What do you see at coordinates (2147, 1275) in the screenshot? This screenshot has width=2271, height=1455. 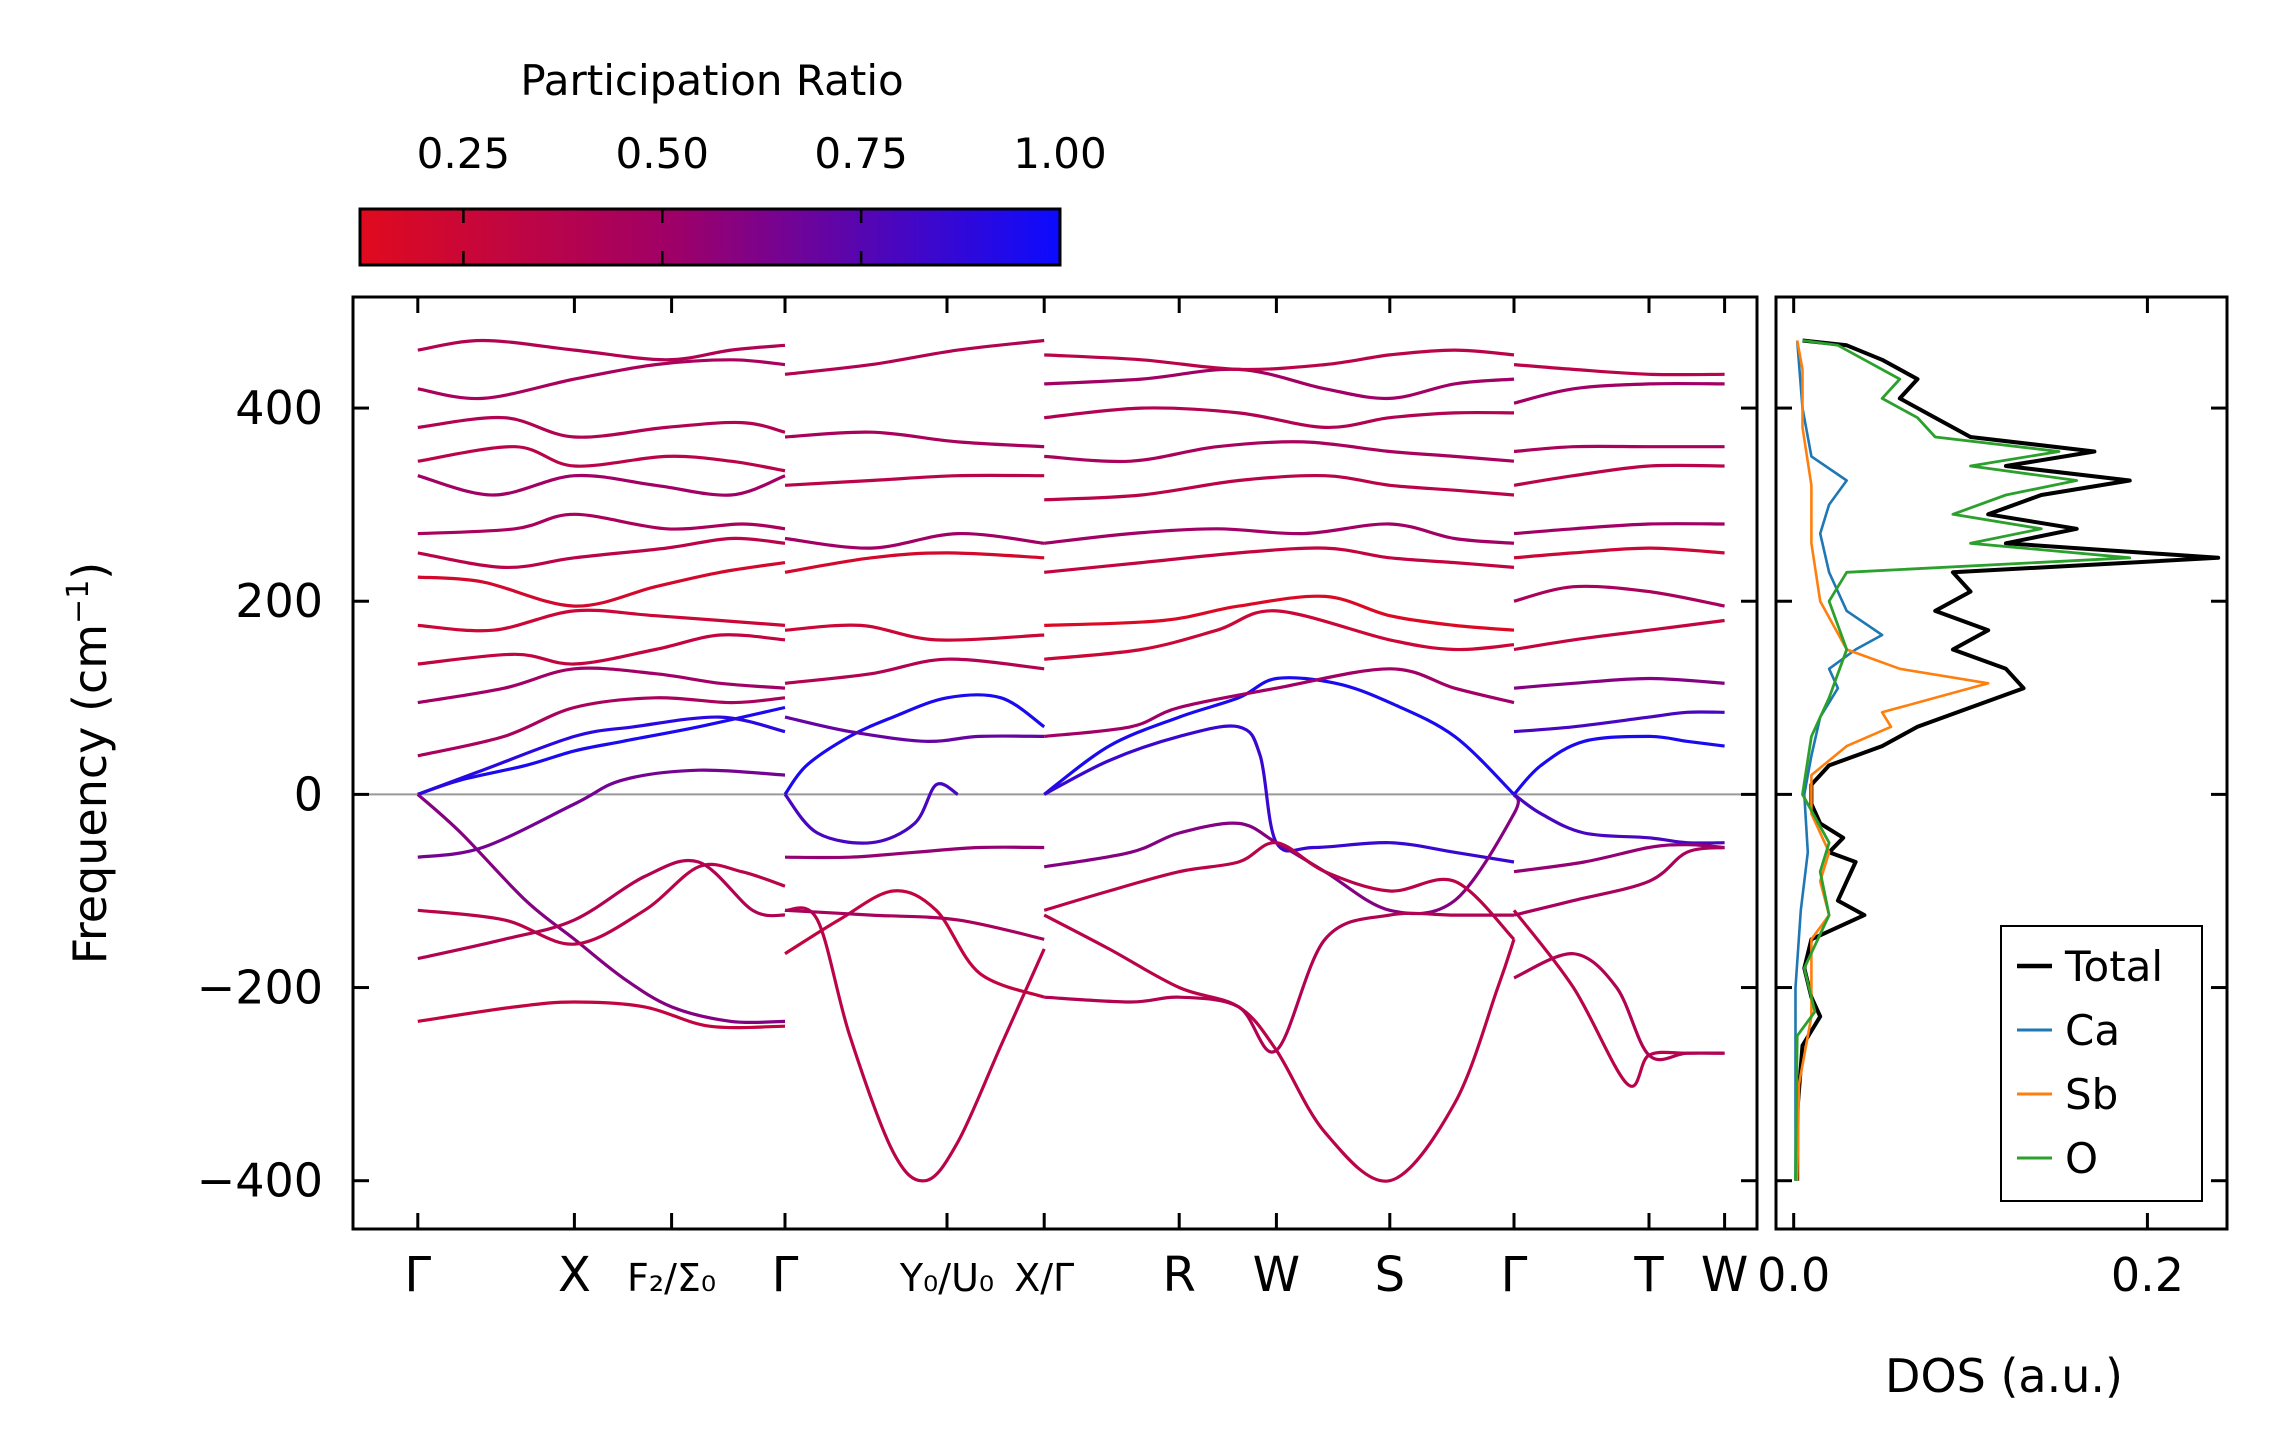 I see `dos-x-tick-label: 0.2` at bounding box center [2147, 1275].